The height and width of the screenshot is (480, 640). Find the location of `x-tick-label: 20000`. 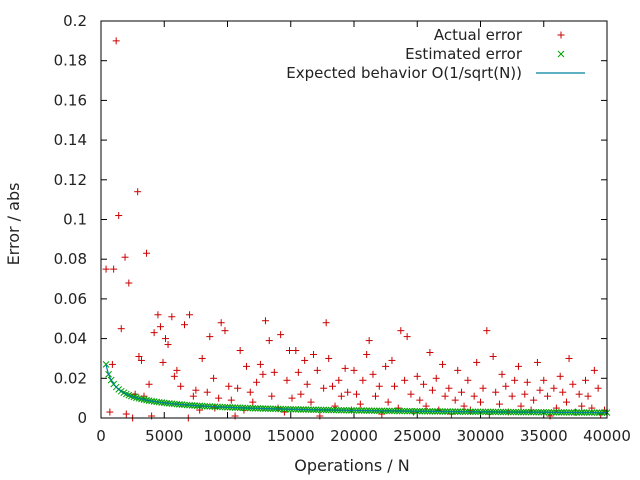

x-tick-label: 20000 is located at coordinates (354, 436).